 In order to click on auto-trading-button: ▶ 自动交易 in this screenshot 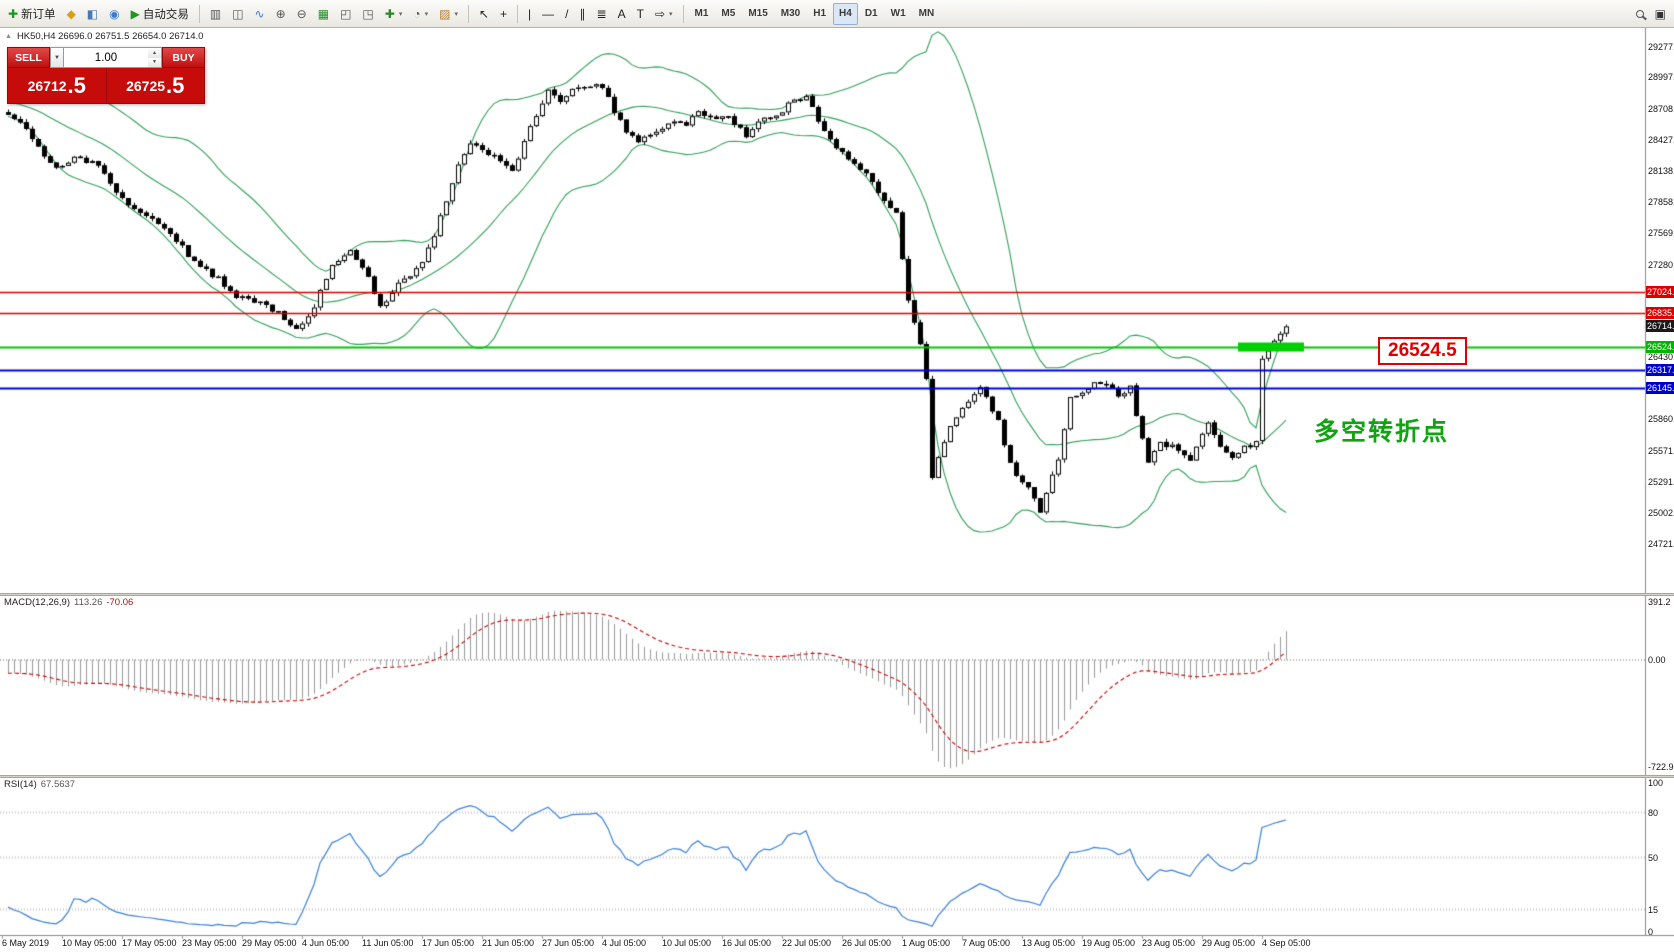, I will do `click(160, 14)`.